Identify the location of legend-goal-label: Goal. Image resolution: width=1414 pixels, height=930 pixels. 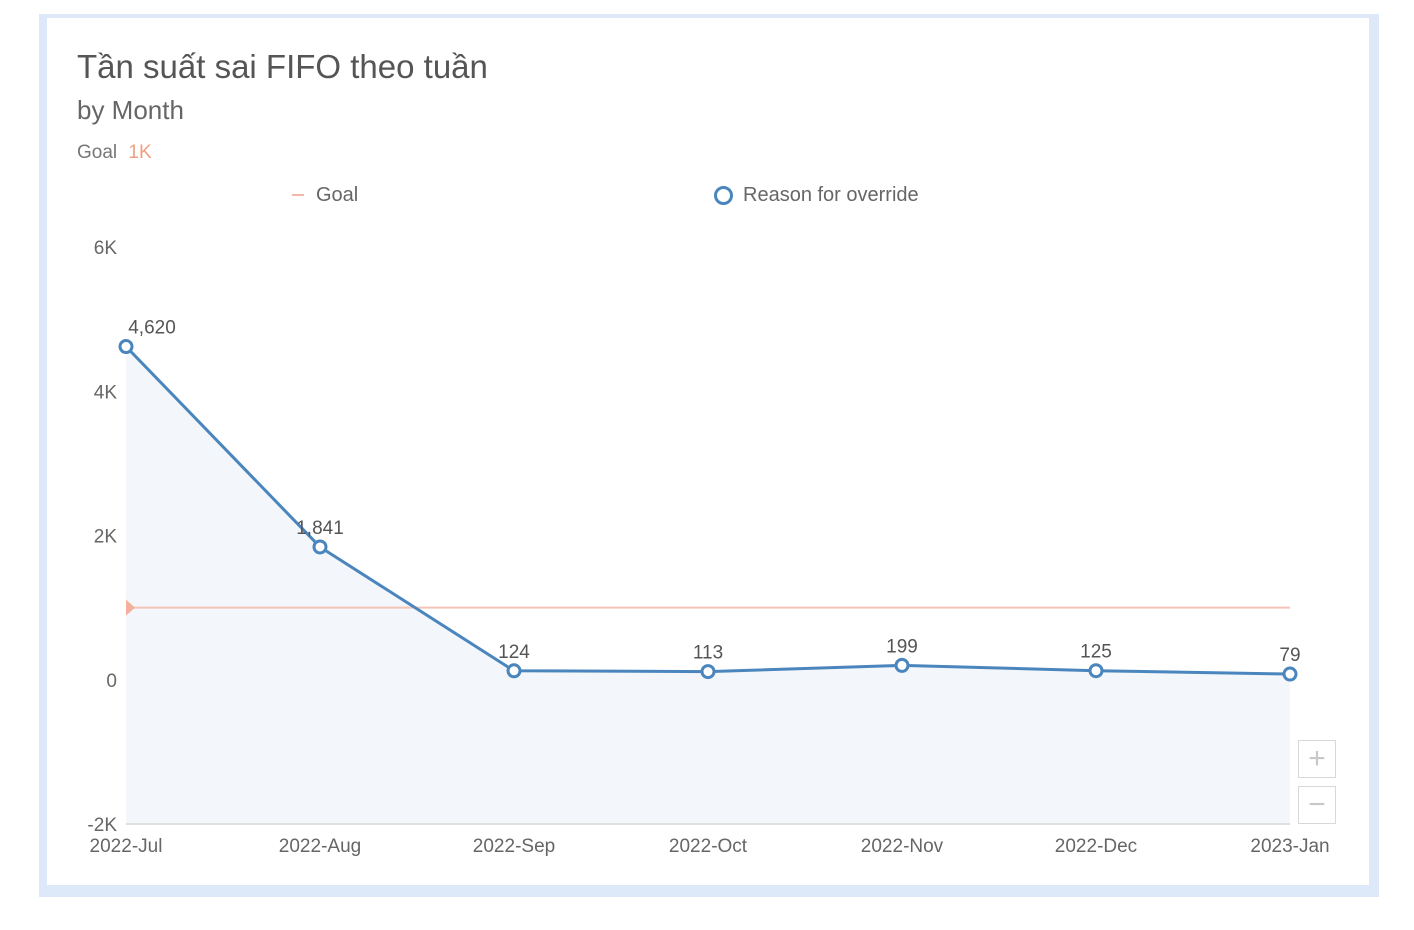
(337, 194).